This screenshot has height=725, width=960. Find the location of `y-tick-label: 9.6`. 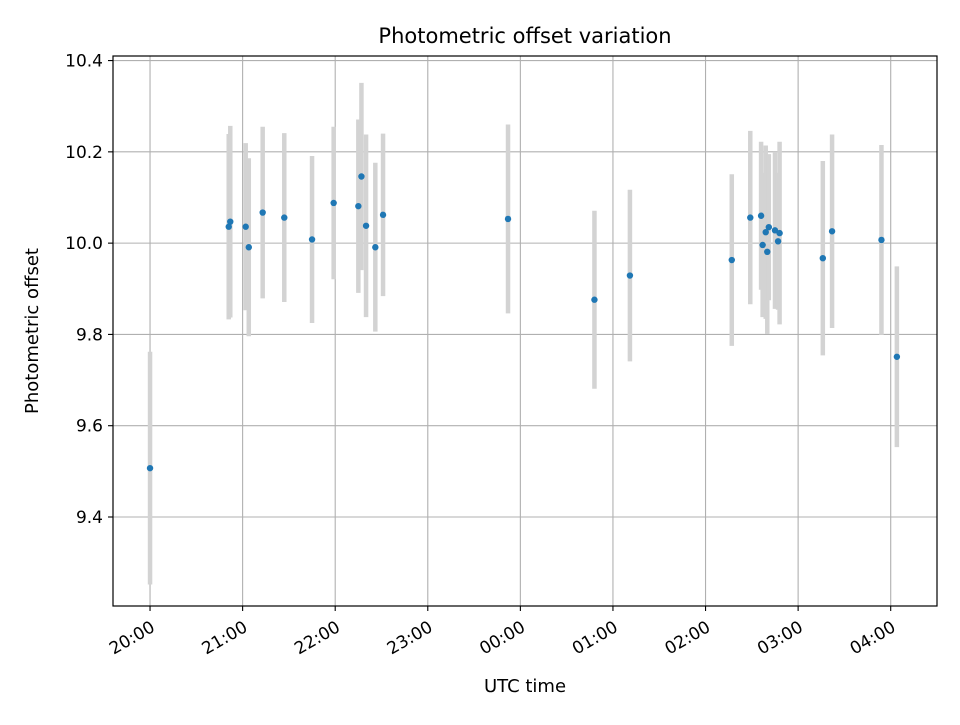

y-tick-label: 9.6 is located at coordinates (89, 427).